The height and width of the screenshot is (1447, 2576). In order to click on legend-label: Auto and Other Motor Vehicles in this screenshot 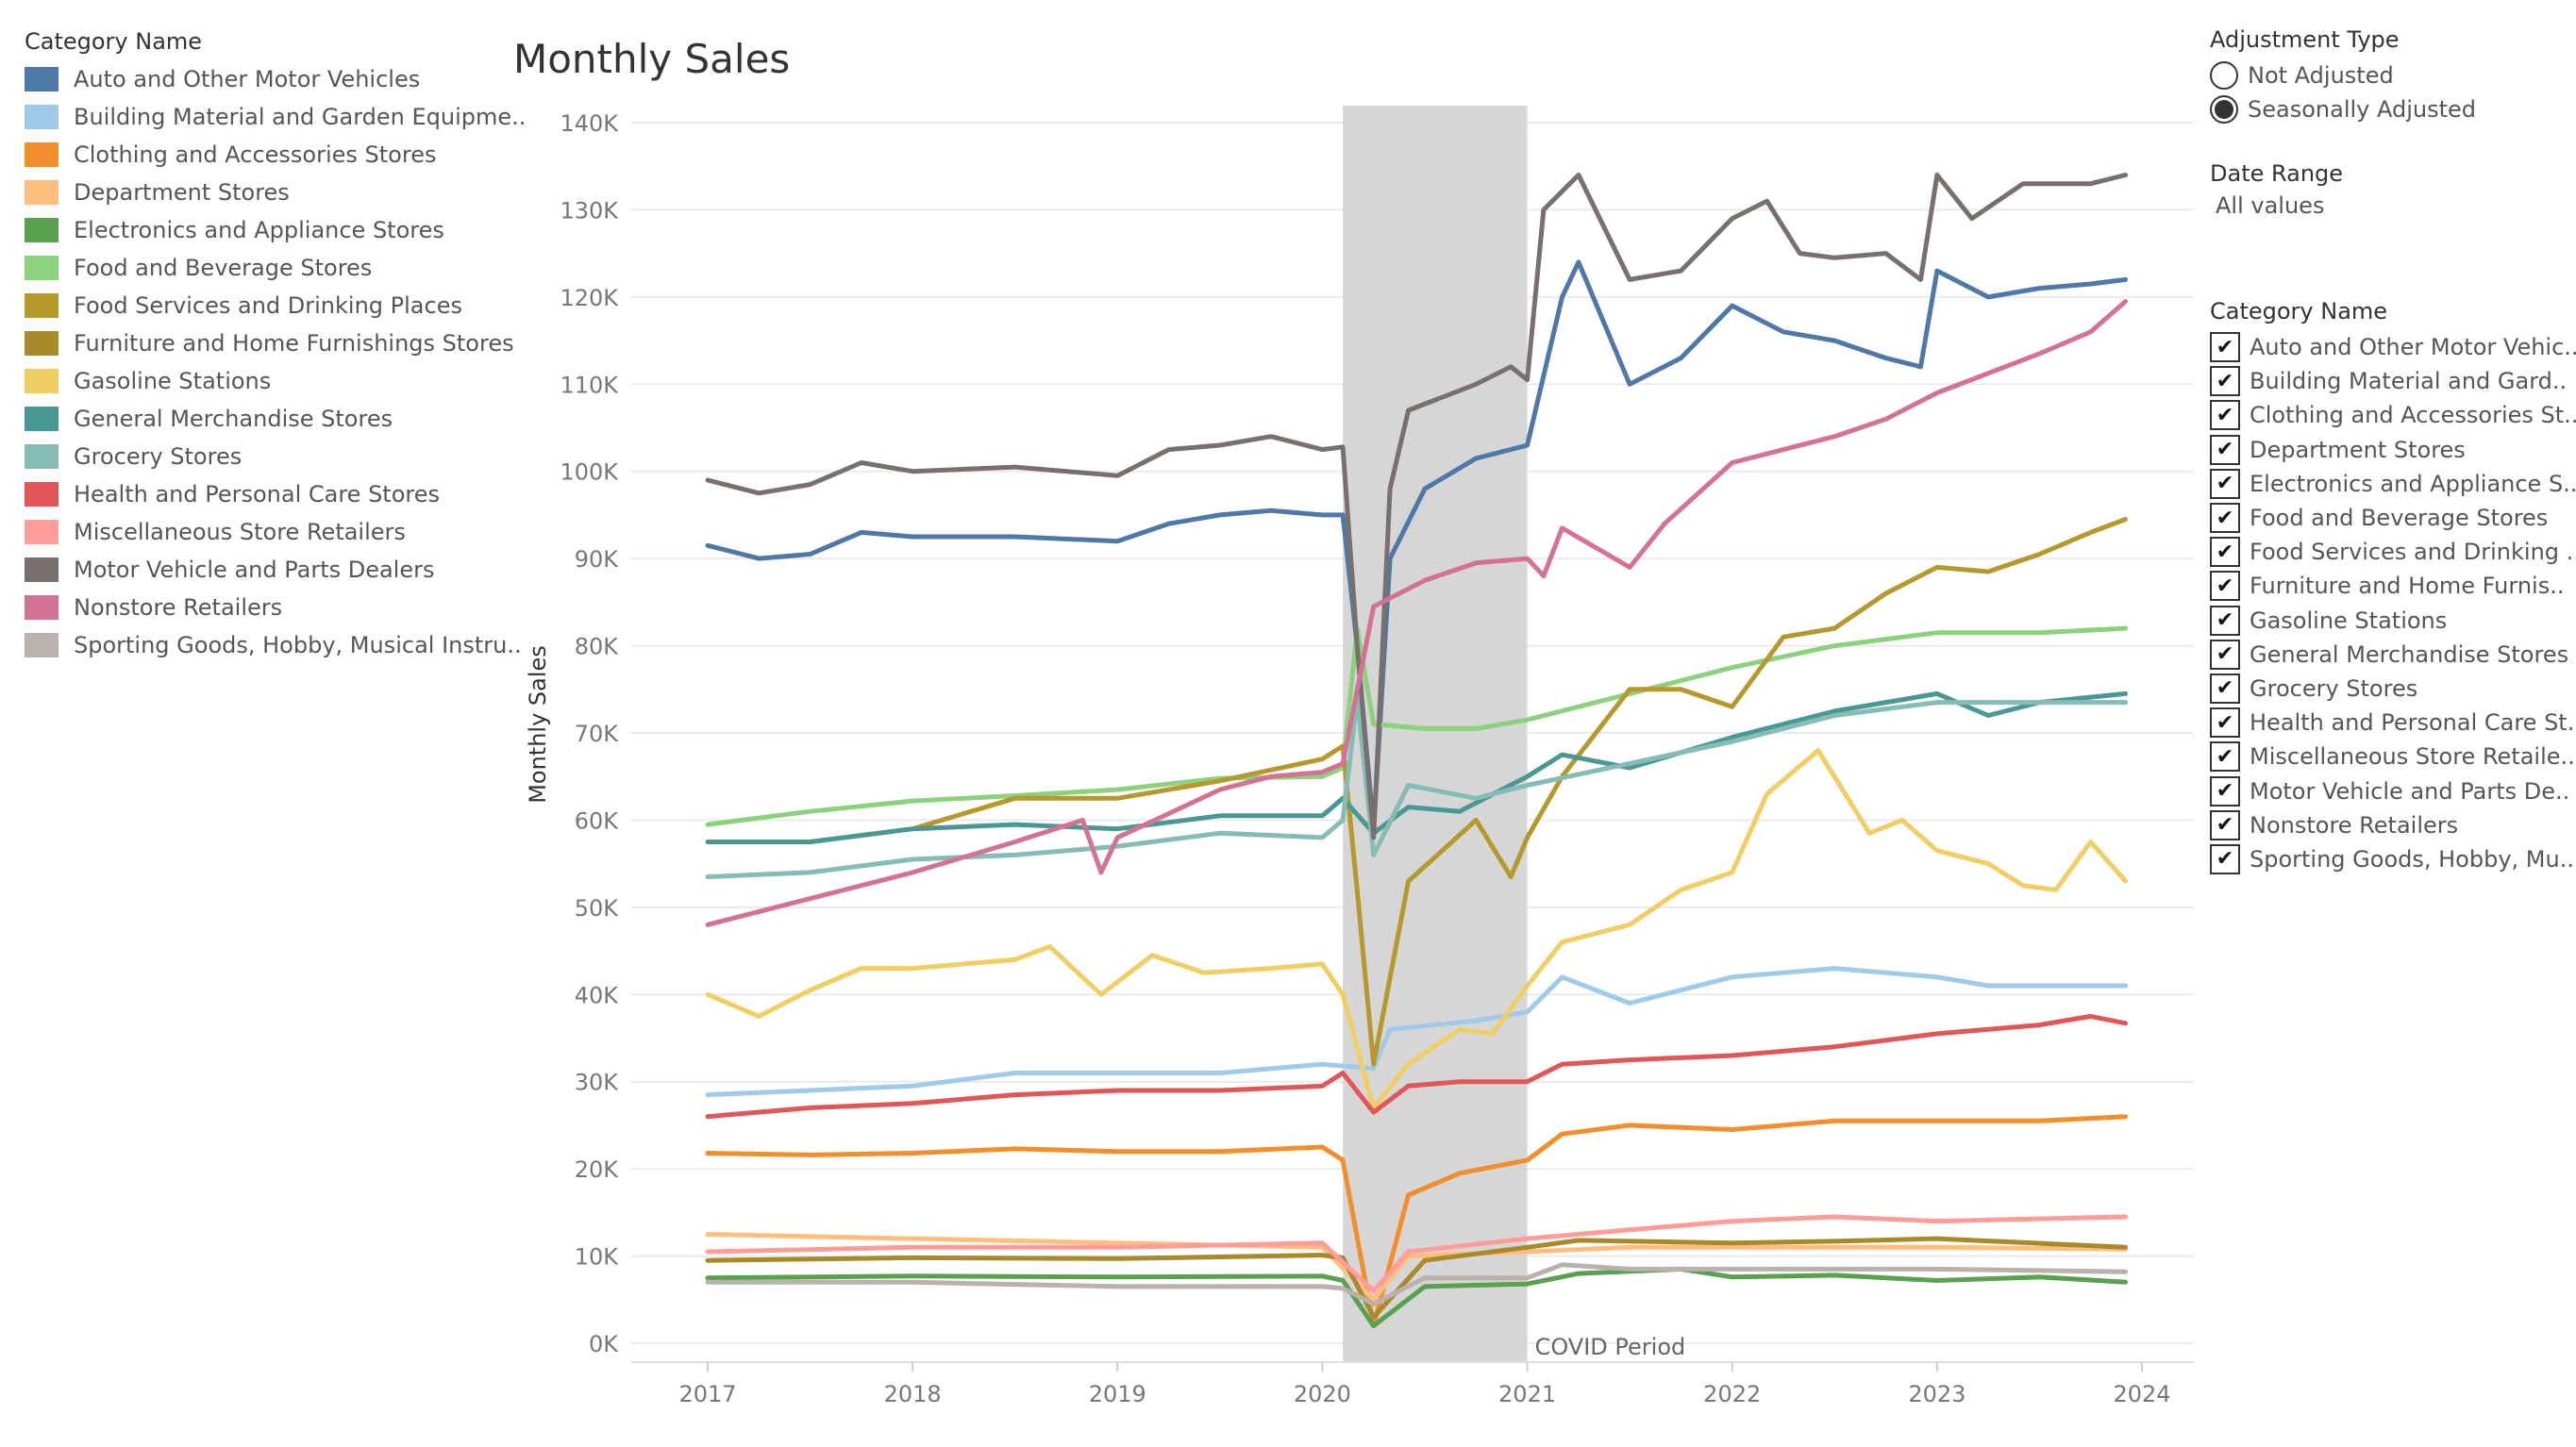, I will do `click(247, 79)`.